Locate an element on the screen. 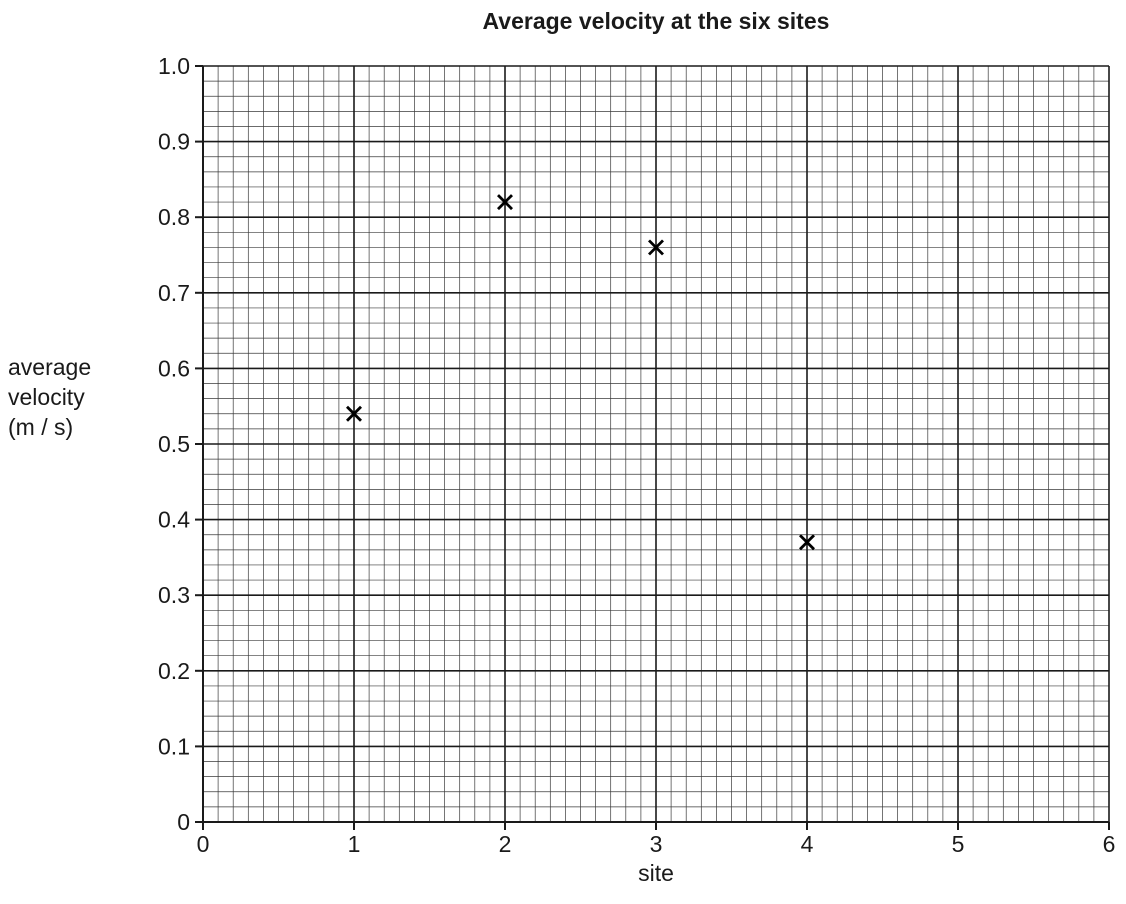 The width and height of the screenshot is (1126, 904). x-axis-label: site is located at coordinates (656, 873).